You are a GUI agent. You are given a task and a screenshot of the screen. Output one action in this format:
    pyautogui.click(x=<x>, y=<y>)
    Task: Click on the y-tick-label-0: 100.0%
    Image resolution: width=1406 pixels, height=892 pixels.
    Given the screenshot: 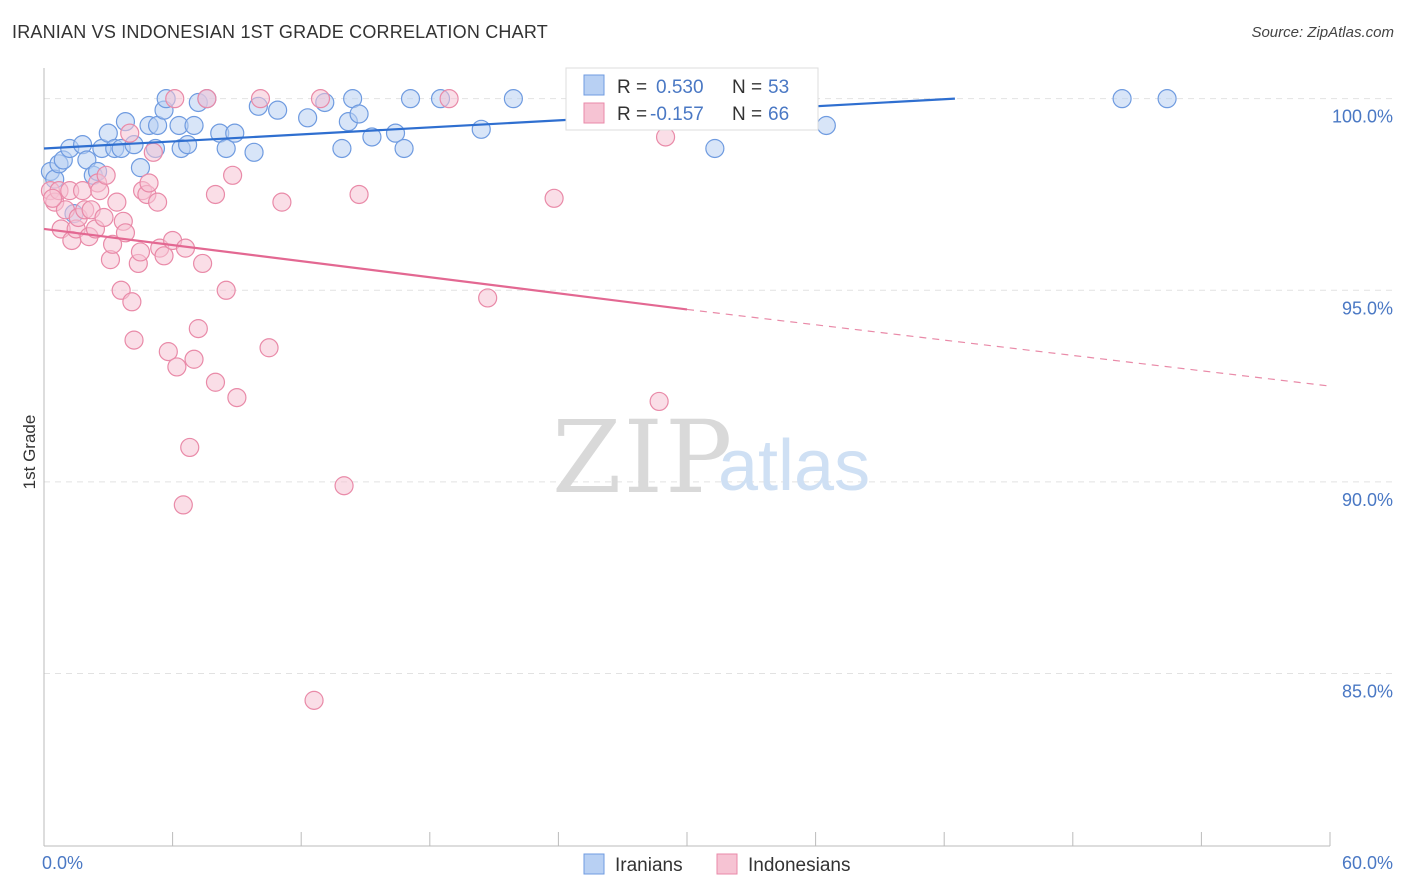 What is the action you would take?
    pyautogui.click(x=1362, y=117)
    